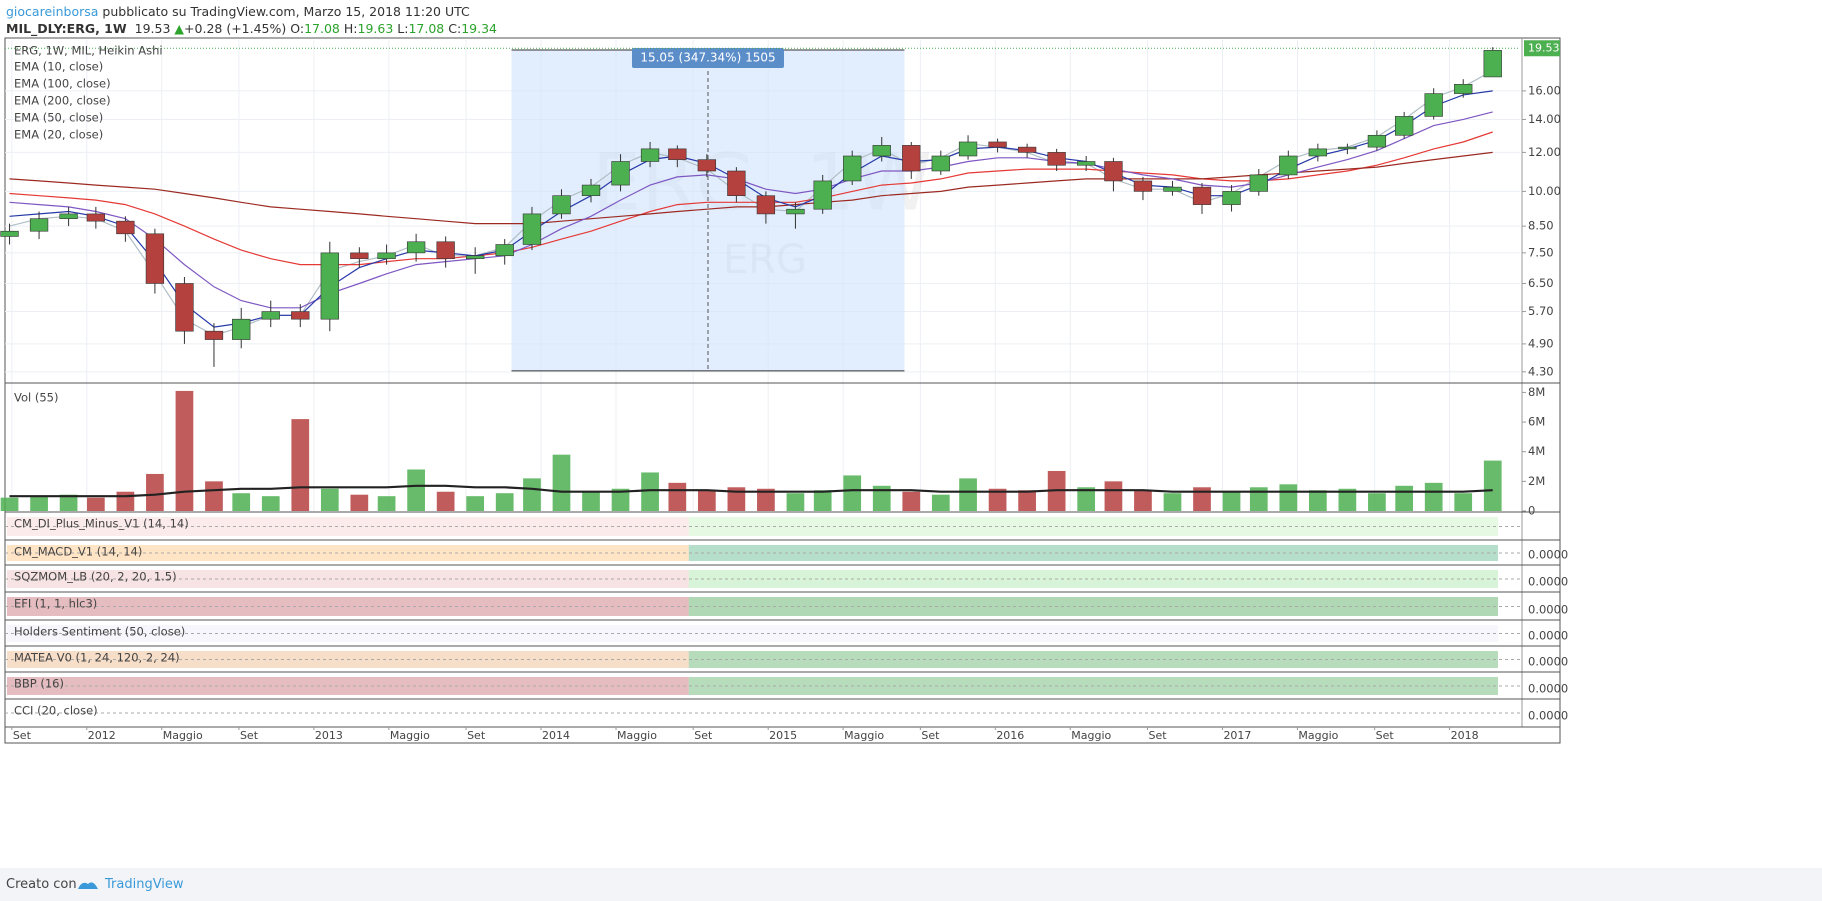 The width and height of the screenshot is (1822, 901). What do you see at coordinates (1541, 283) in the screenshot?
I see `y-tick-label: 6.50` at bounding box center [1541, 283].